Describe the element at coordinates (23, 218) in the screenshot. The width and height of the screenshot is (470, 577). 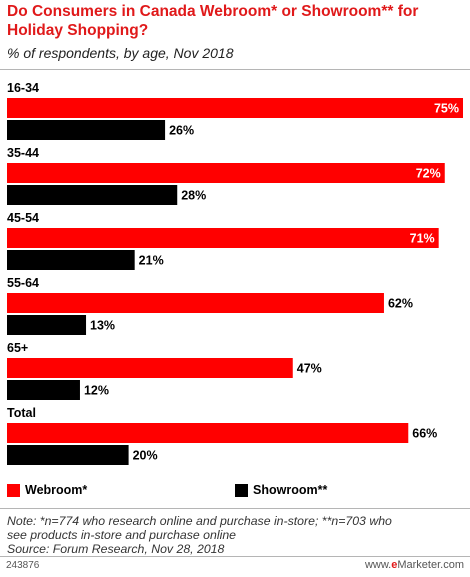
I see `category-label-45-54: 45-54` at that location.